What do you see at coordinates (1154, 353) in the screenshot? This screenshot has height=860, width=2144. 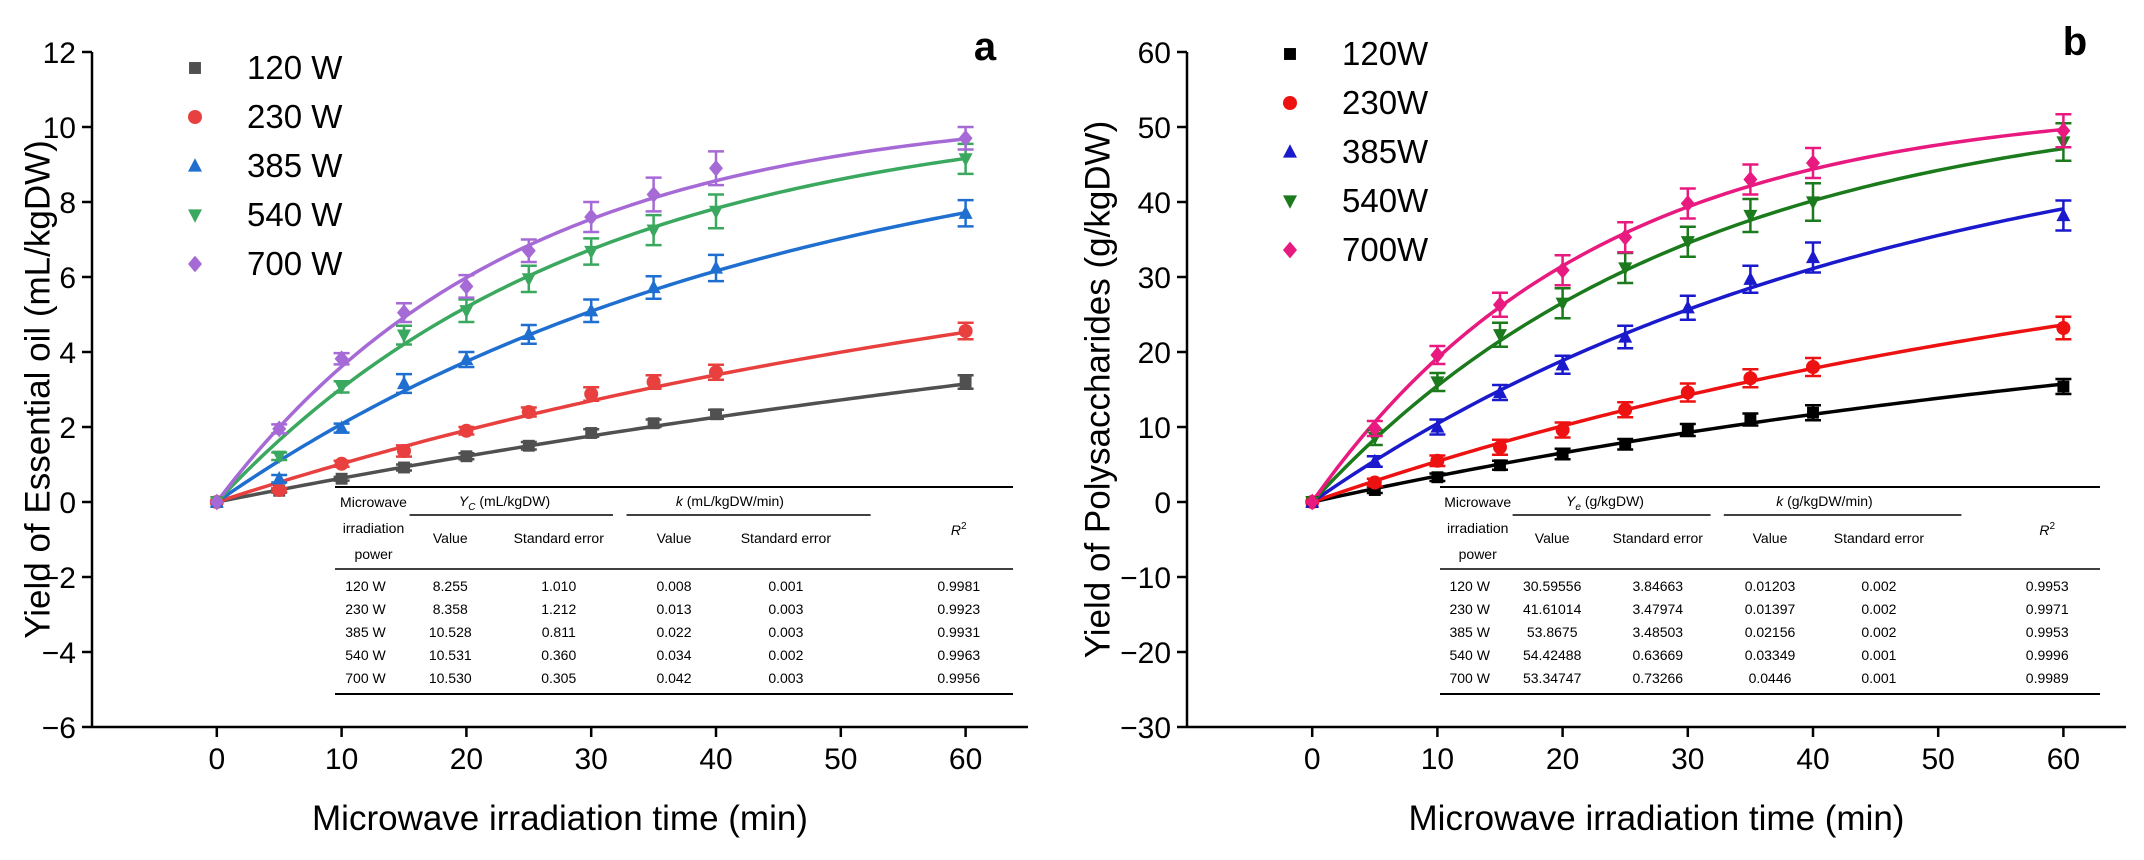 I see `y-tick-label: 20` at bounding box center [1154, 353].